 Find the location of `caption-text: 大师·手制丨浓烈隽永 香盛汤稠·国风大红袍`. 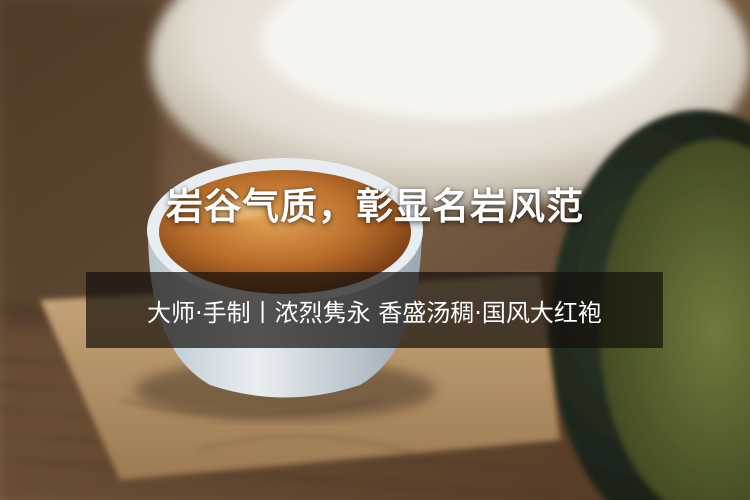

caption-text: 大师·手制丨浓烈隽永 香盛汤稠·国风大红袍 is located at coordinates (374, 312).